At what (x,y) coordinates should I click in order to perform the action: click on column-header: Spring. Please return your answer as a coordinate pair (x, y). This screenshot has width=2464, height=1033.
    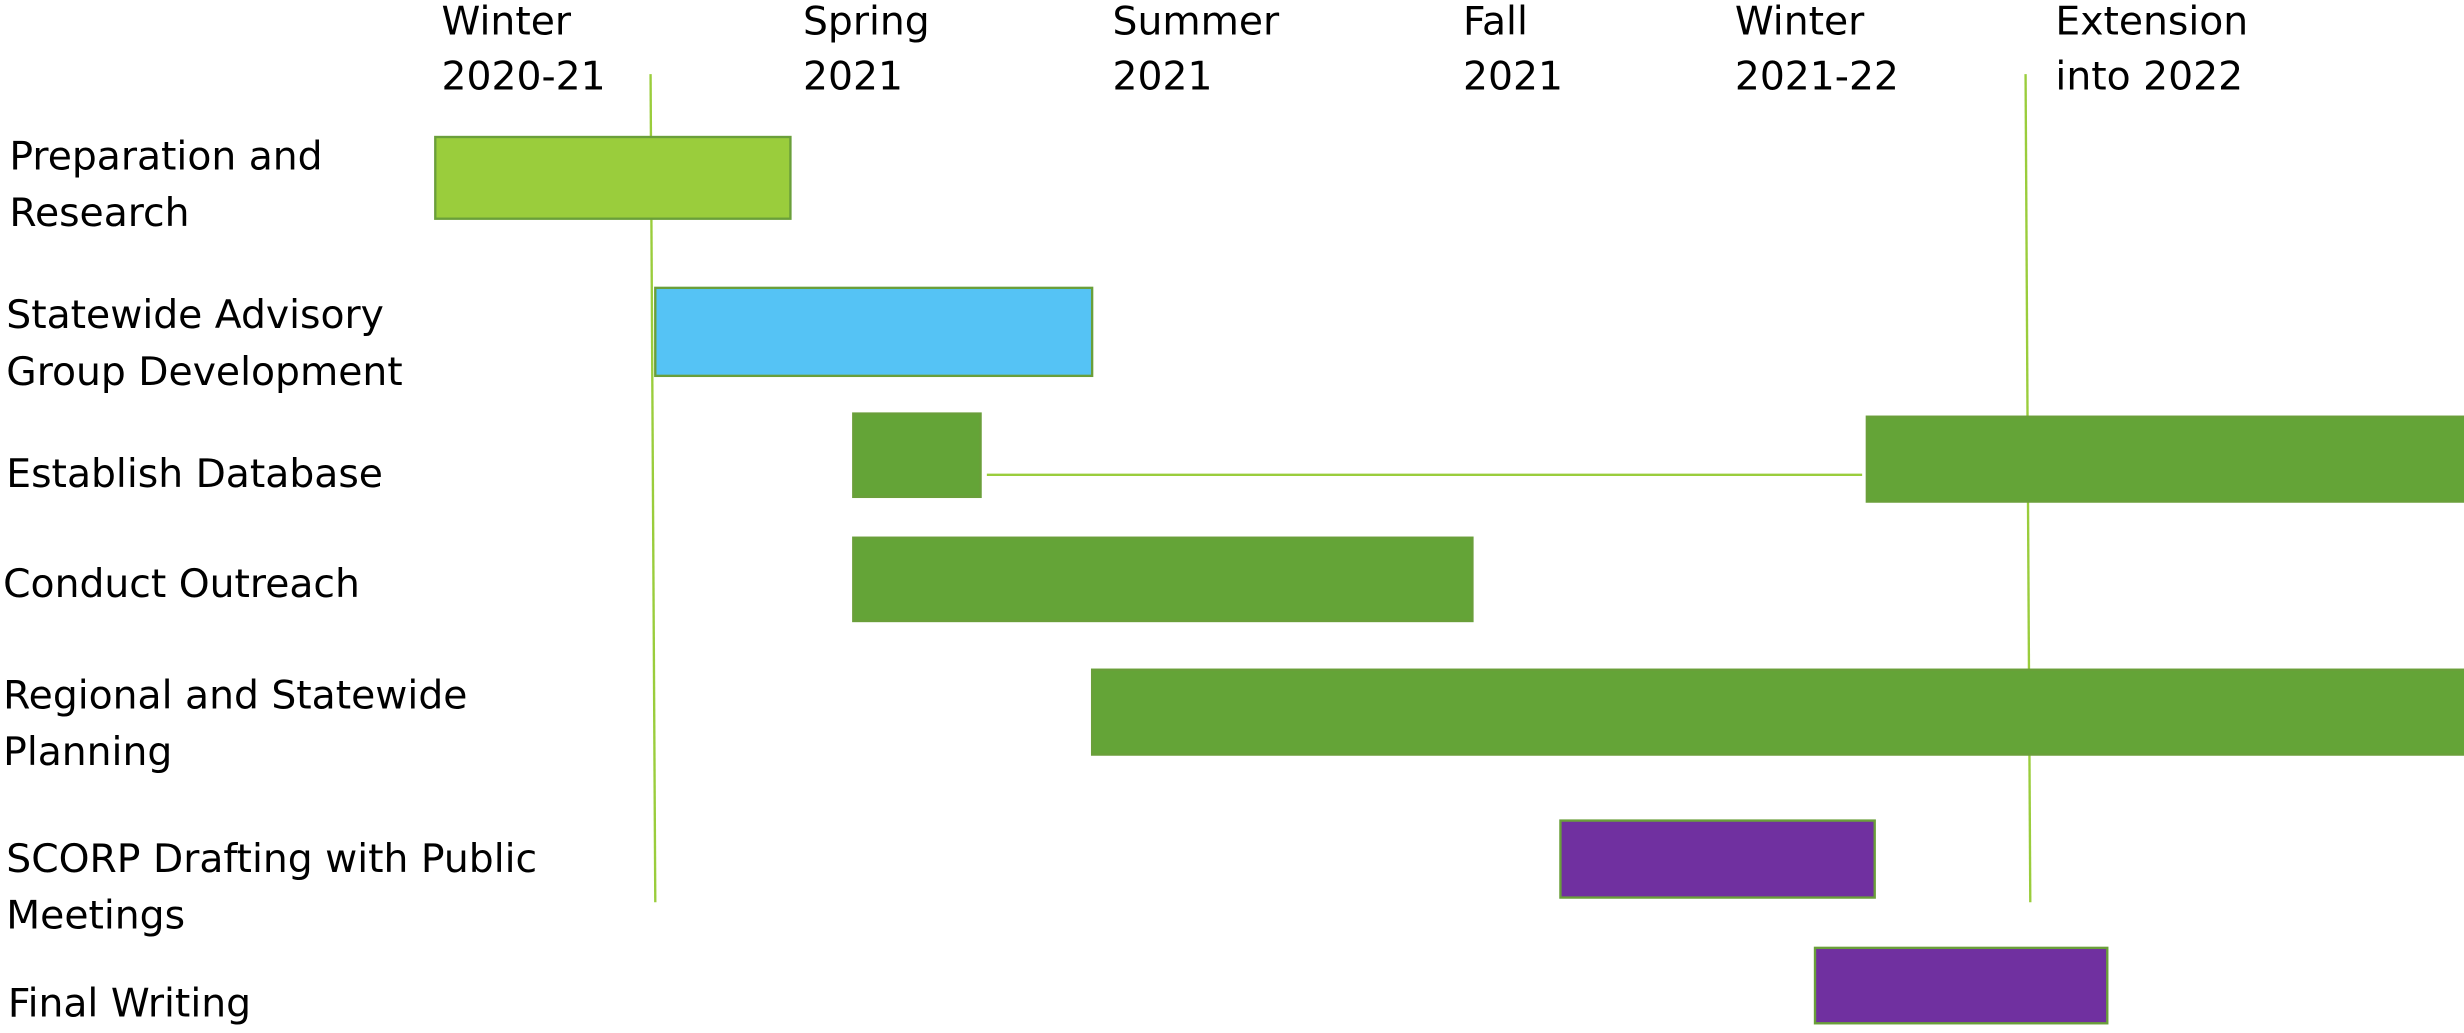
    Looking at the image, I should click on (866, 22).